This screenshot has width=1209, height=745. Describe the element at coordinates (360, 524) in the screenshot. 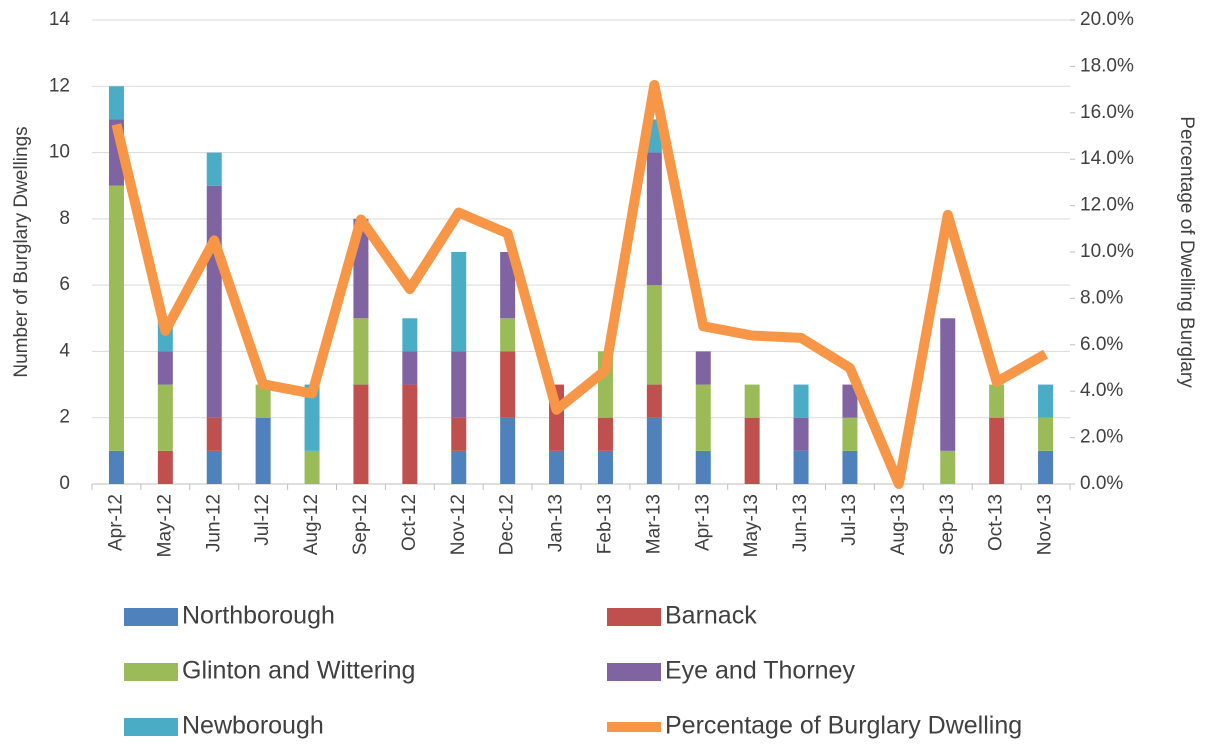

I see `x-tick-label: Sep-12` at that location.